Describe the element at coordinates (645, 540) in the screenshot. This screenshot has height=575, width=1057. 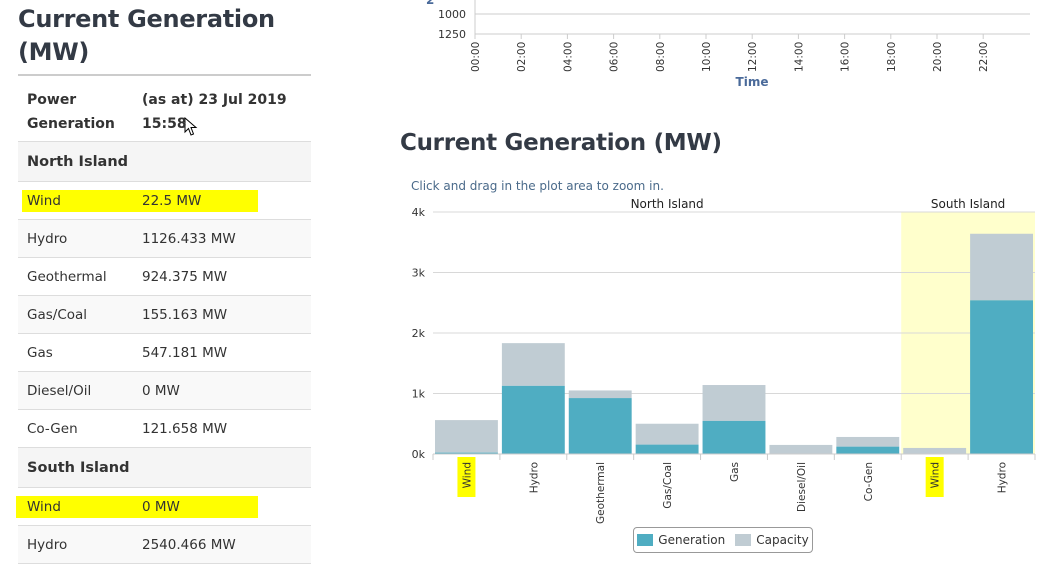
I see `legend-swatch-generation` at that location.